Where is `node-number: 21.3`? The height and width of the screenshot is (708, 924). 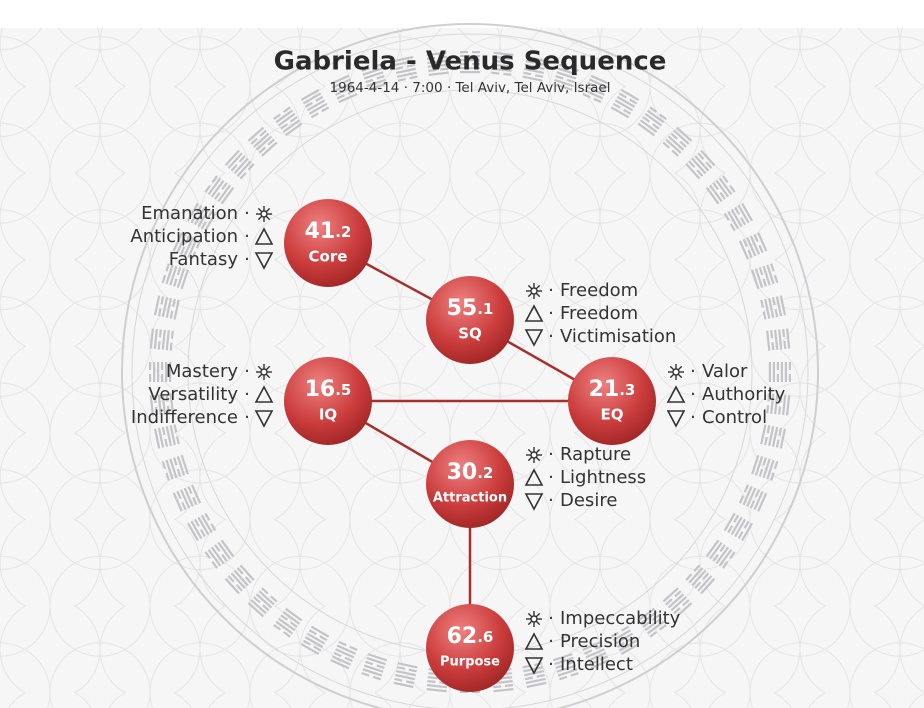 node-number: 21.3 is located at coordinates (612, 389).